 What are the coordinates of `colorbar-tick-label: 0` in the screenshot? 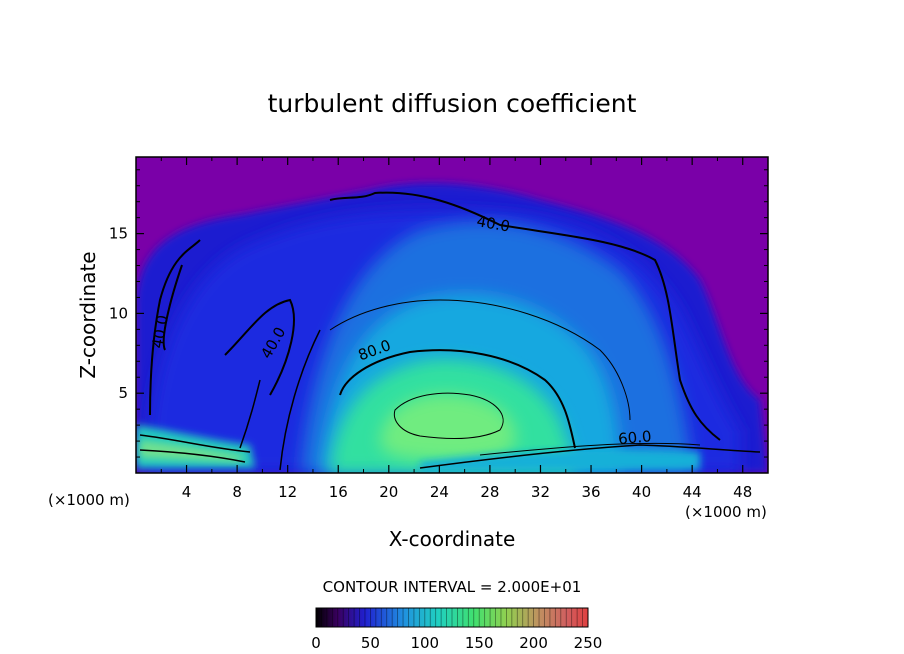 It's located at (316, 643).